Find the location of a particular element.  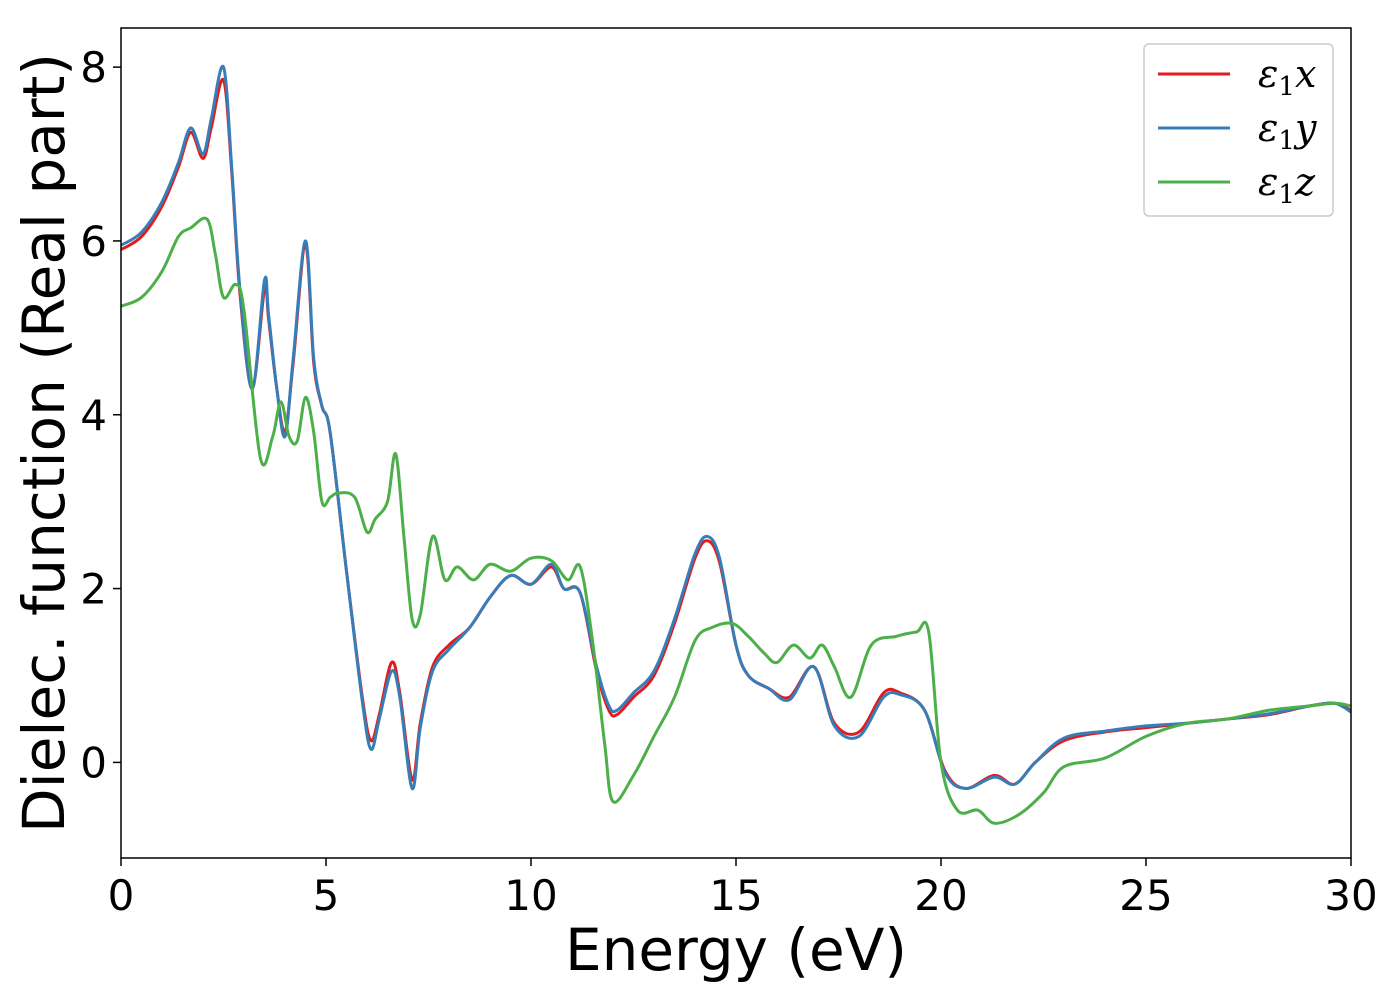

x-tick-label: 20 is located at coordinates (940, 895).